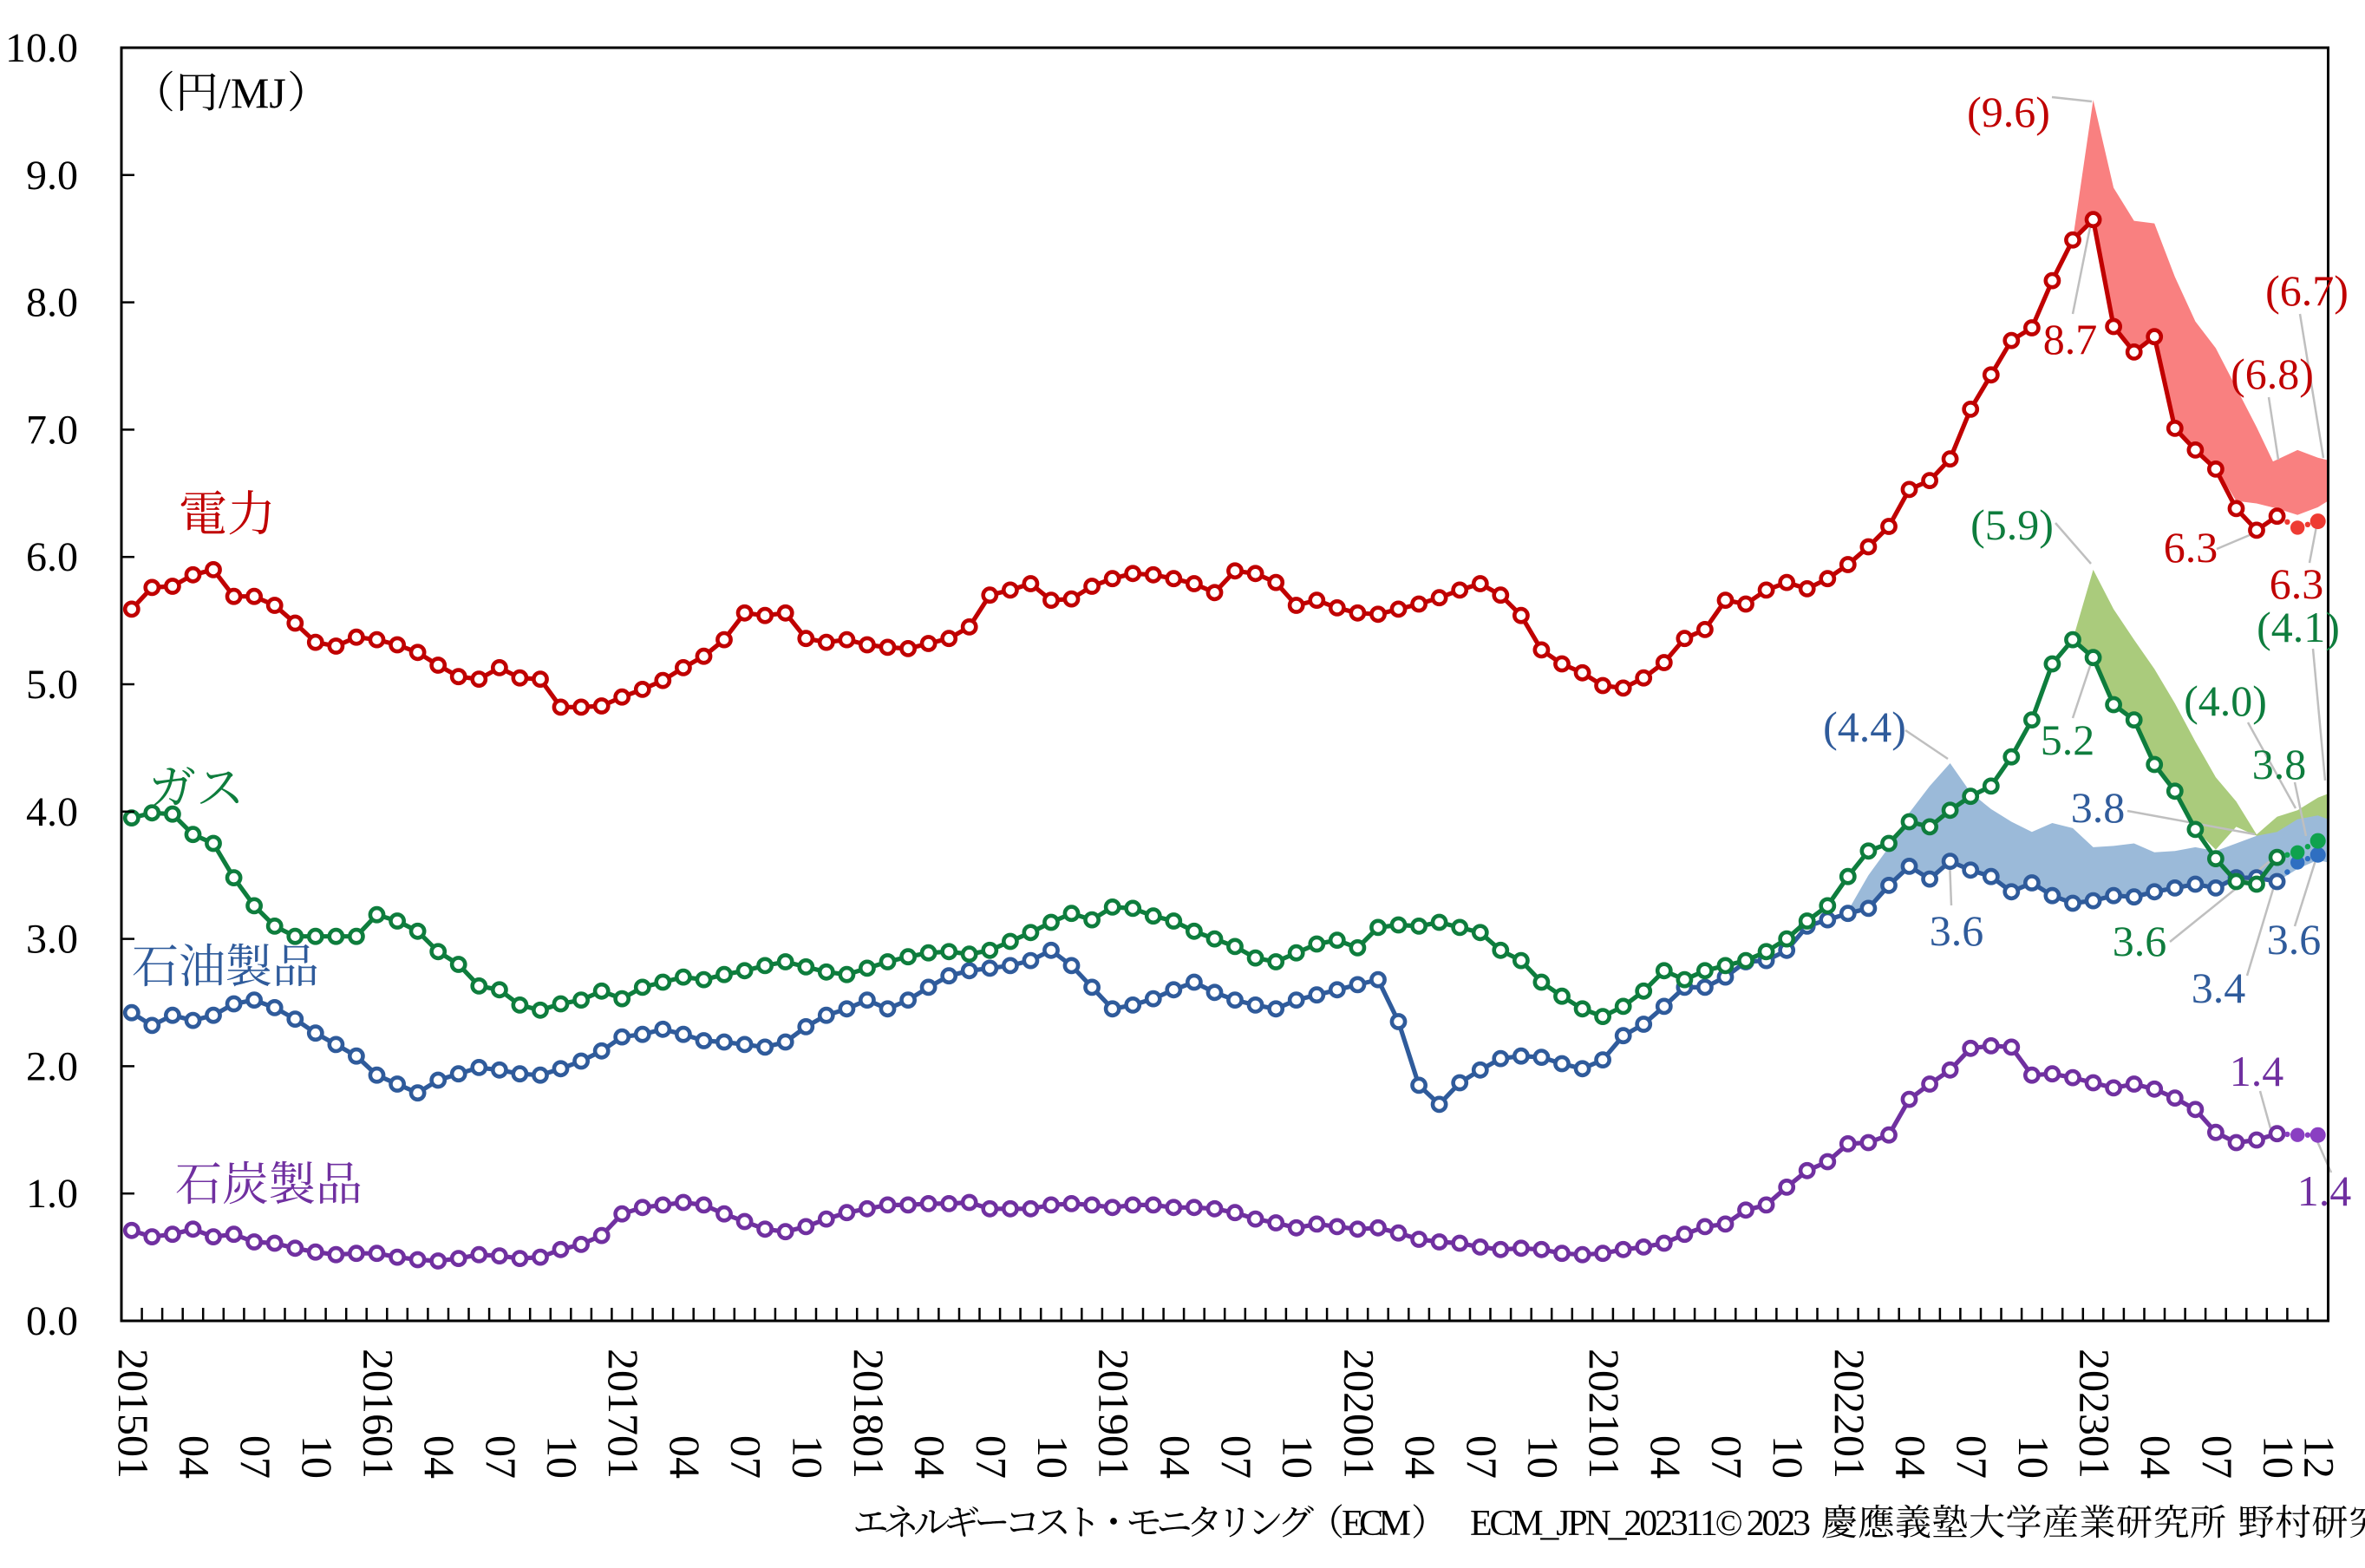 Image resolution: width=2365 pixels, height=1568 pixels. What do you see at coordinates (869, 1414) in the screenshot?
I see `svg-text: 201801` at bounding box center [869, 1414].